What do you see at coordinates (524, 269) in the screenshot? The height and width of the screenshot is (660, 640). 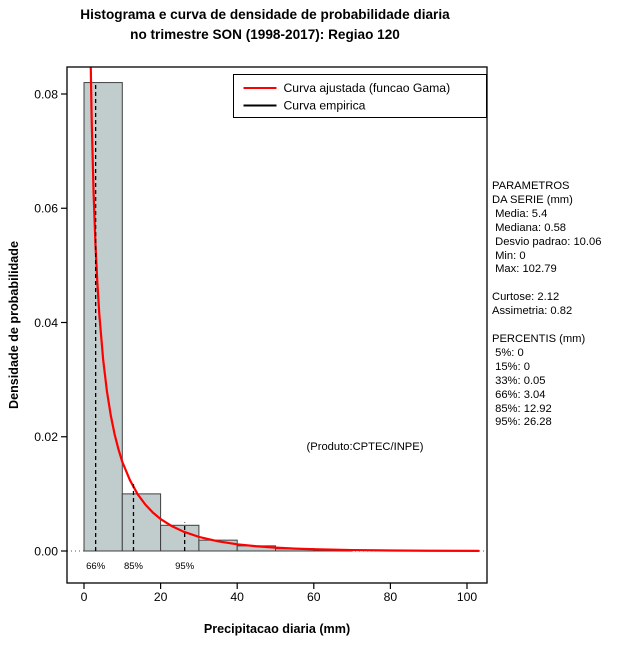 I see `stats-line: Max: 102.79` at bounding box center [524, 269].